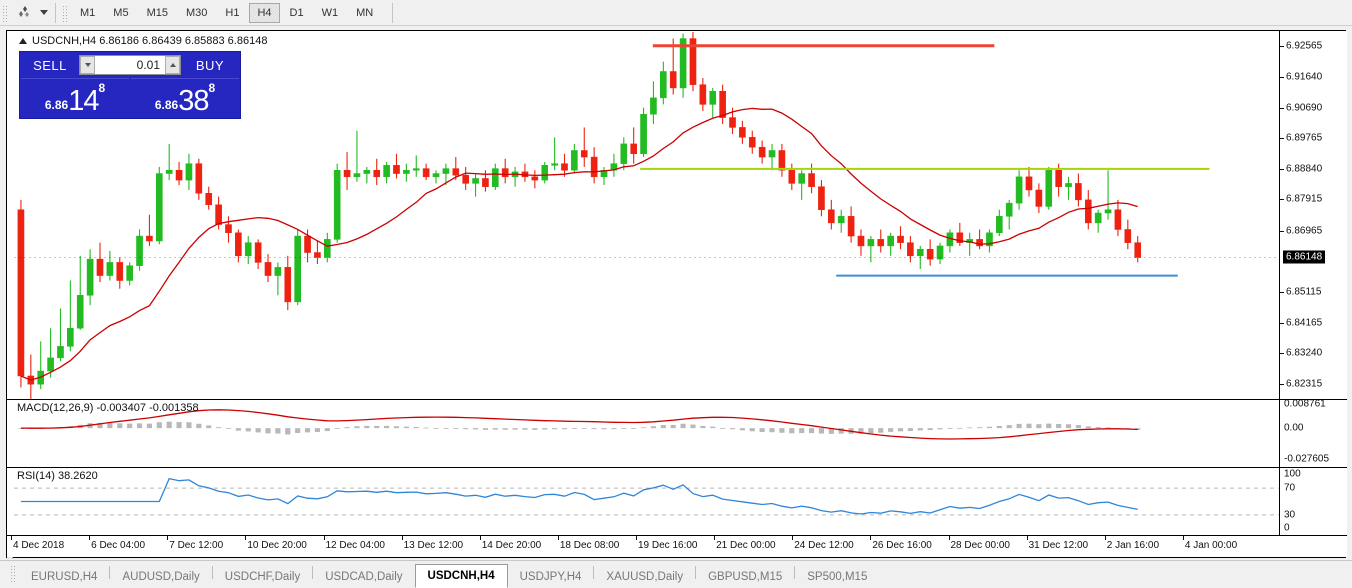 The height and width of the screenshot is (588, 1352). I want to click on tab-usdjpy-h4: USDJPY,H4, so click(550, 577).